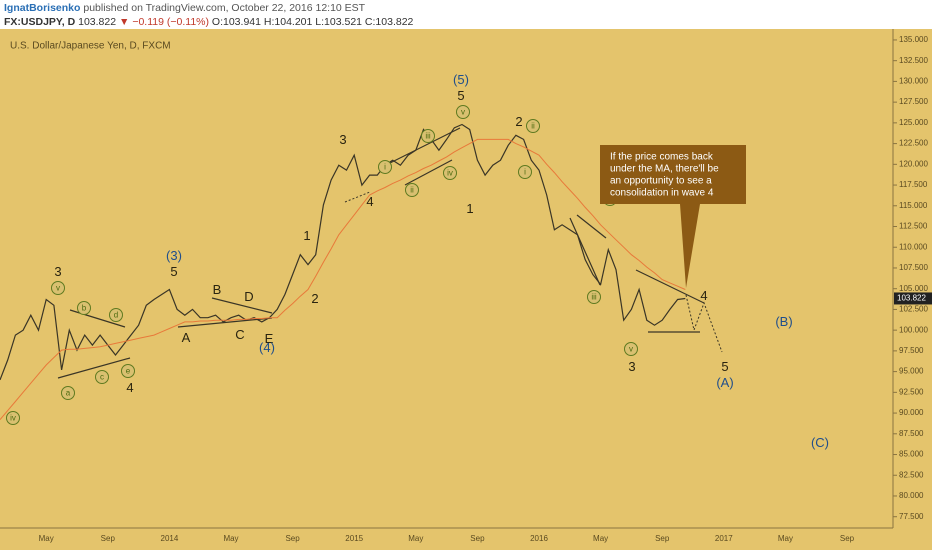 The image size is (932, 550). What do you see at coordinates (913, 39) in the screenshot?
I see `y-tick-label: 135.000` at bounding box center [913, 39].